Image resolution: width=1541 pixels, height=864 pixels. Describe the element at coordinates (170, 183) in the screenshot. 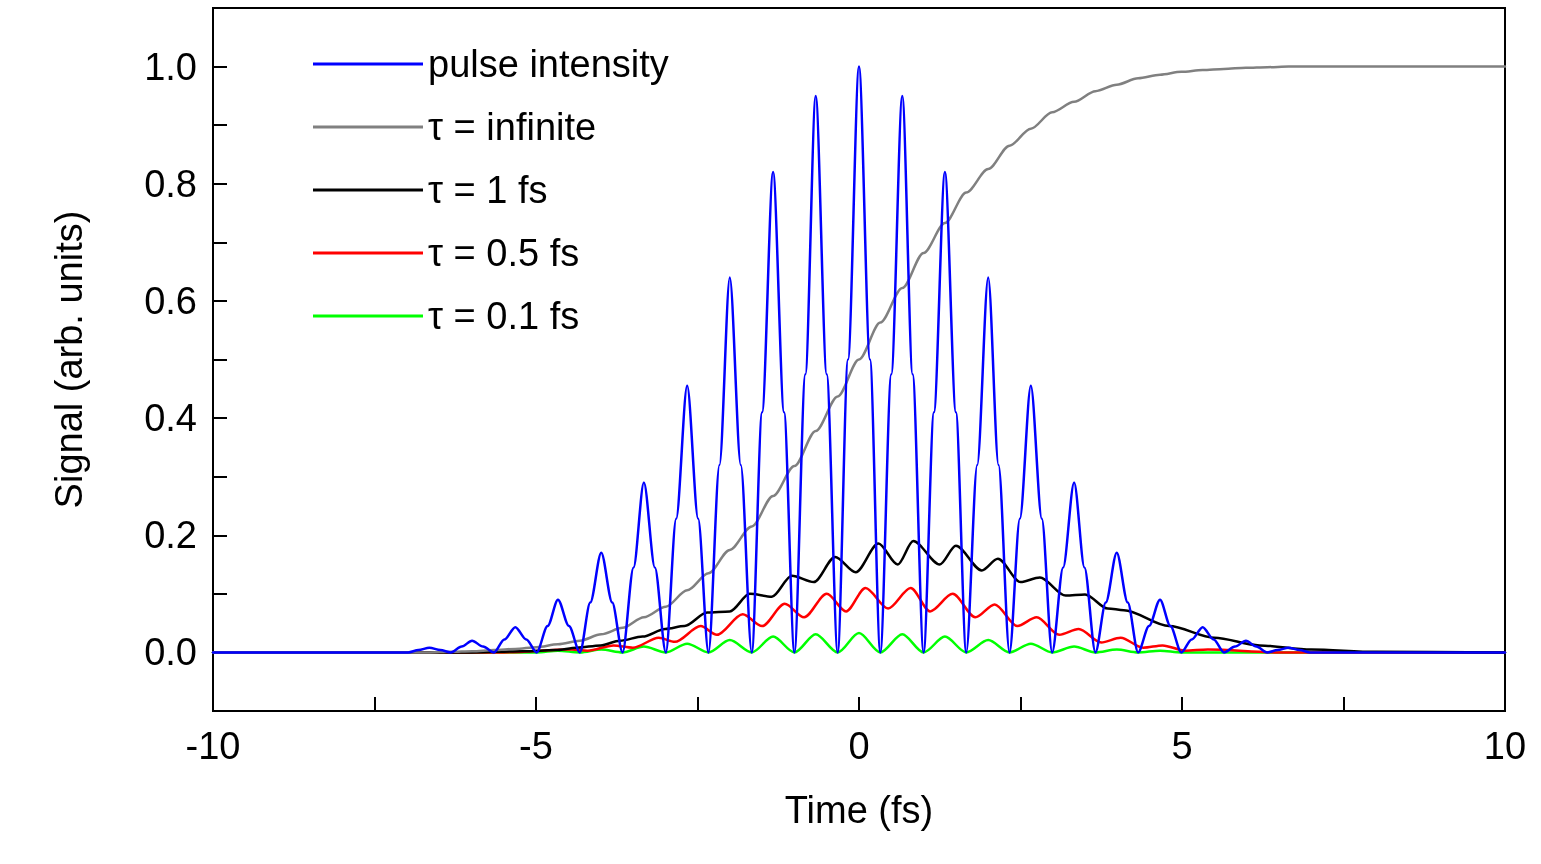

I see `y-tick-label: 0.8` at that location.